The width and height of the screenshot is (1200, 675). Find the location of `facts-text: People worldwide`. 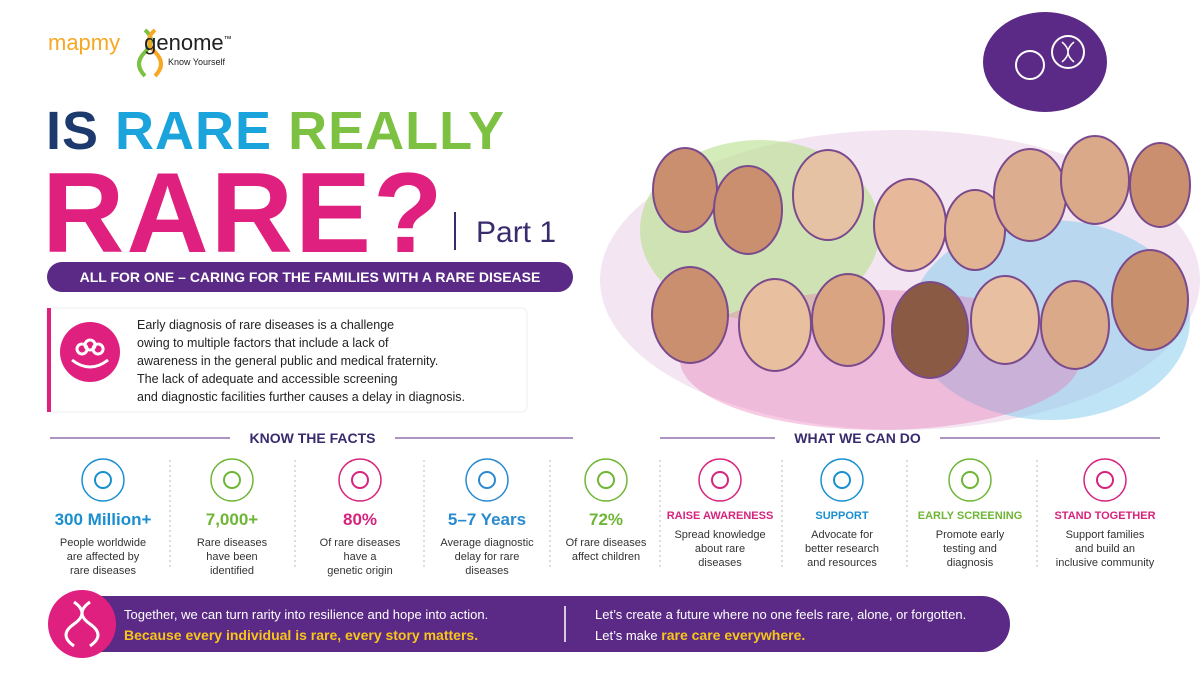

facts-text: People worldwide is located at coordinates (103, 543).